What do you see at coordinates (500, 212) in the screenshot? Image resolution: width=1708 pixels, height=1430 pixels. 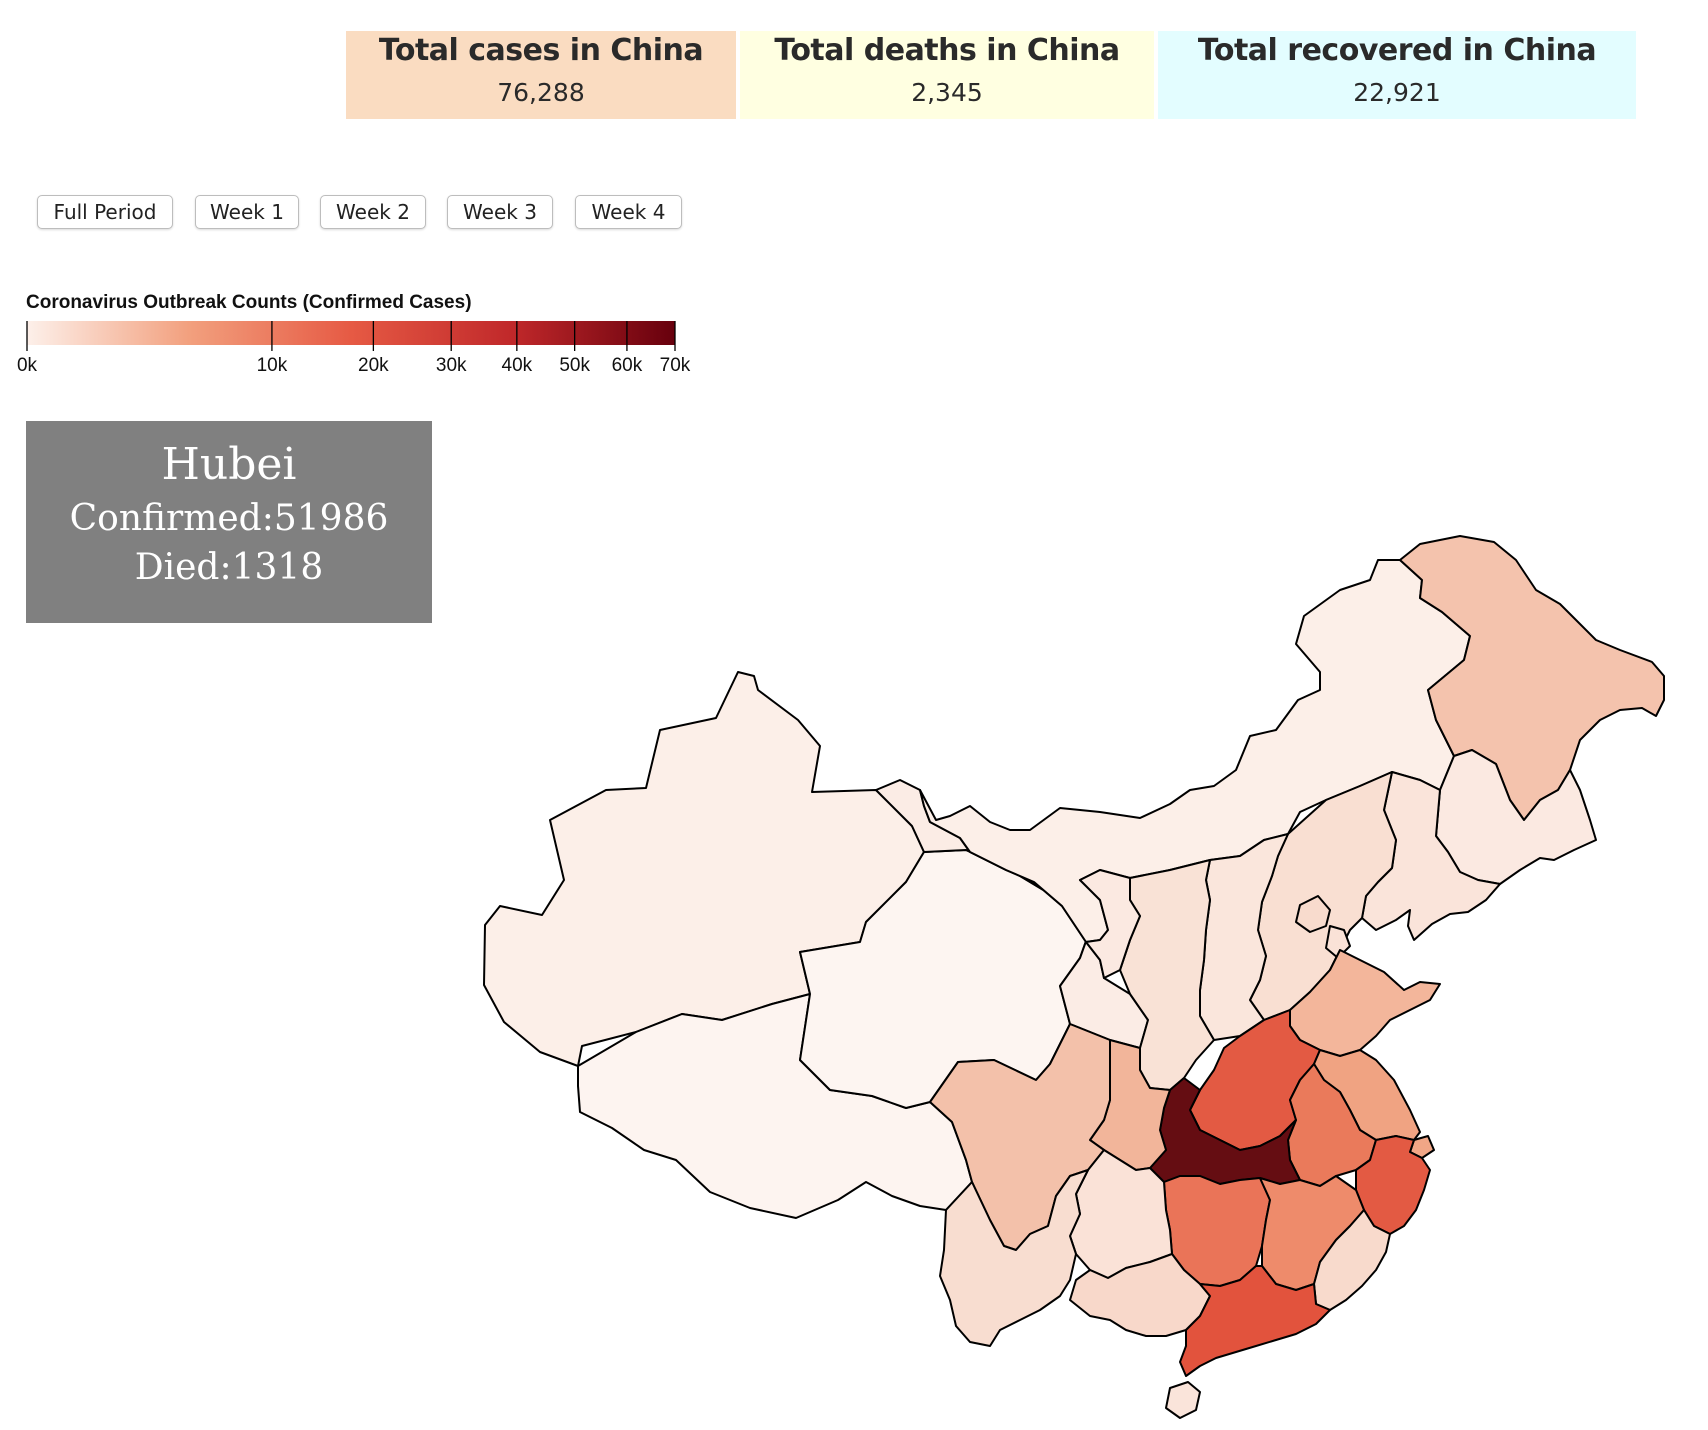 I see `week-3-button: Week 3` at bounding box center [500, 212].